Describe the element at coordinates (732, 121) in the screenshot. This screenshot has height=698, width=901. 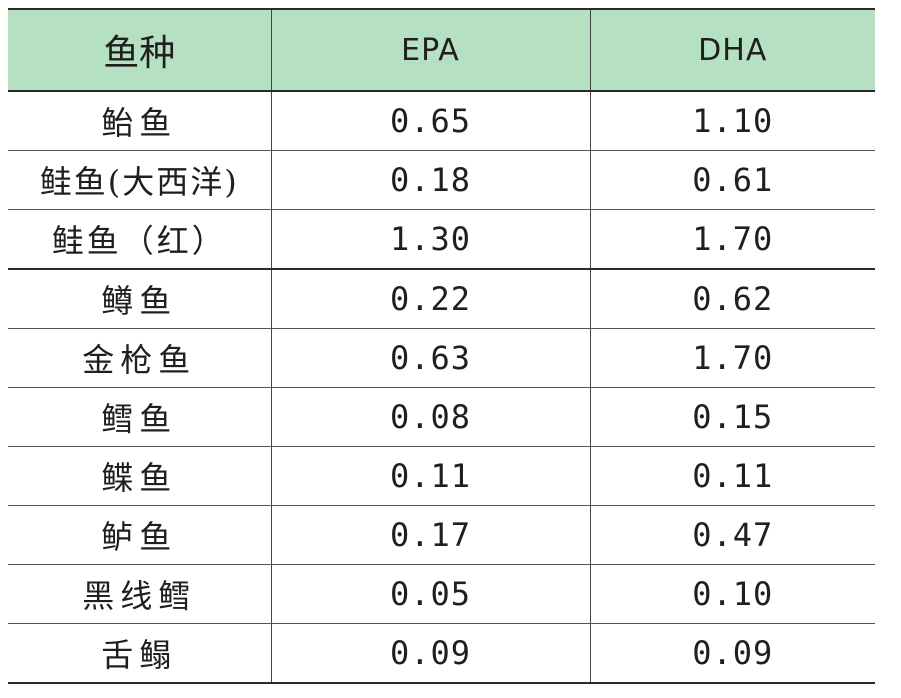
I see `dha-value-cell: 1.10` at that location.